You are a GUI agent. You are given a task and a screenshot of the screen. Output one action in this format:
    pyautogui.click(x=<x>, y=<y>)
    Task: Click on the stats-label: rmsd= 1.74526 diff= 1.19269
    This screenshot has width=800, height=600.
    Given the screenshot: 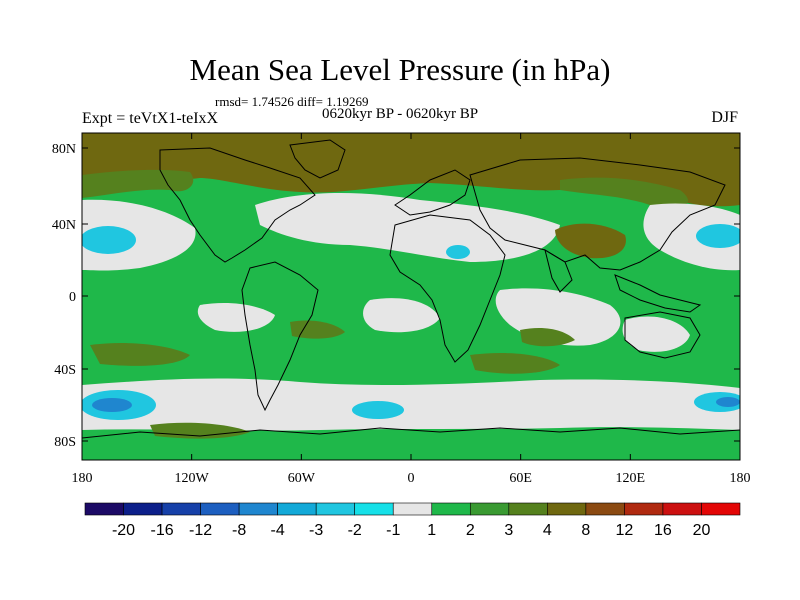 What is the action you would take?
    pyautogui.click(x=292, y=101)
    